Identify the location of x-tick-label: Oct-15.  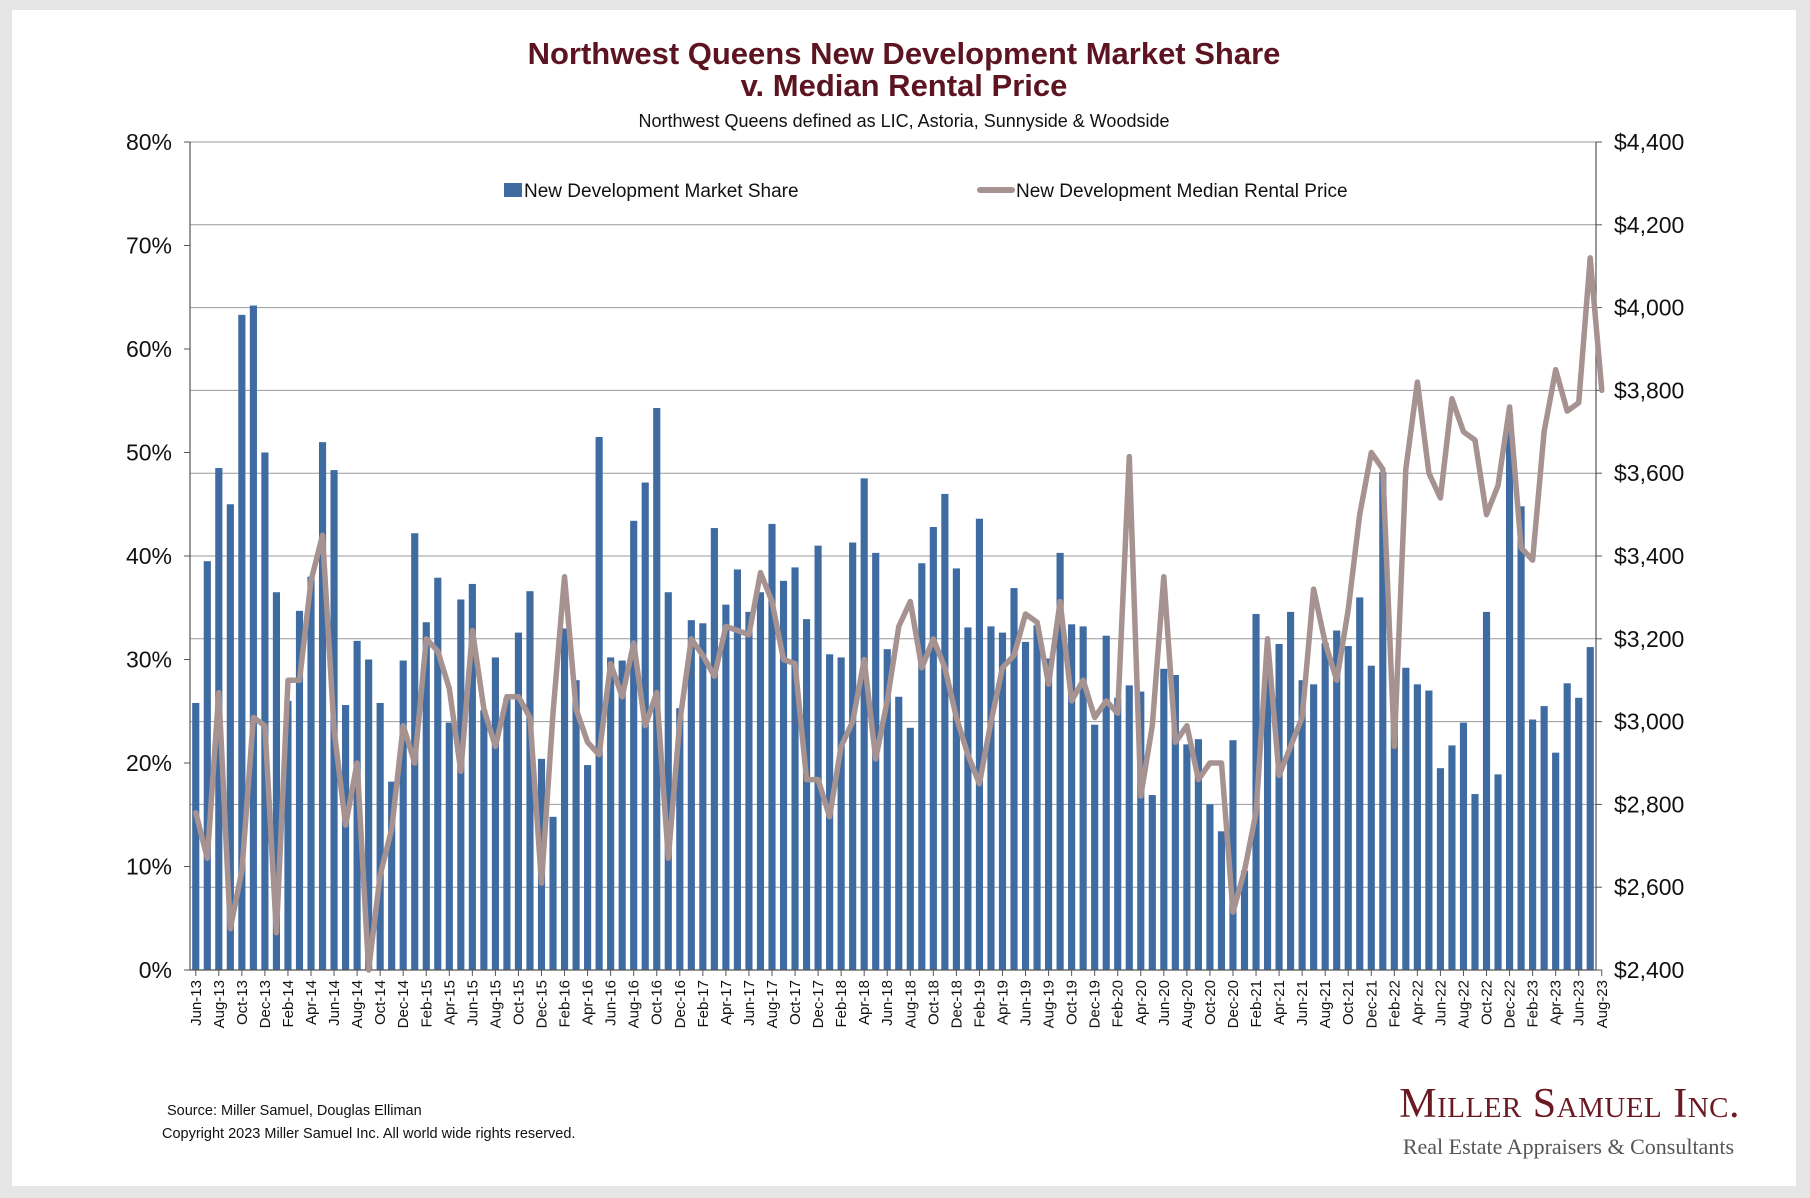
(518, 1002).